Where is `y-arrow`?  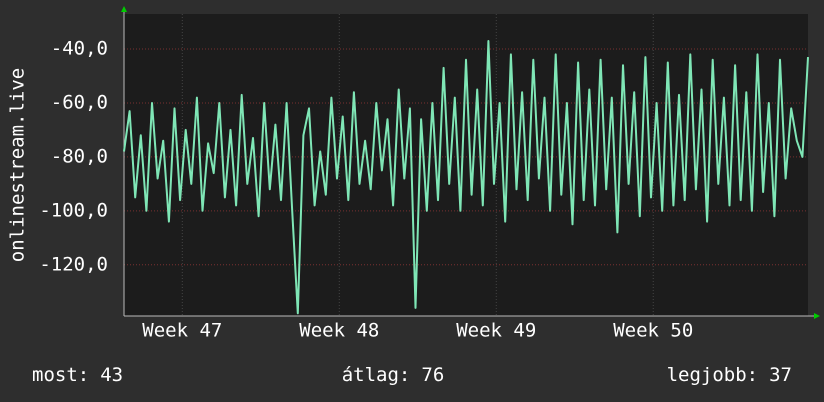
y-arrow is located at coordinates (124, 9).